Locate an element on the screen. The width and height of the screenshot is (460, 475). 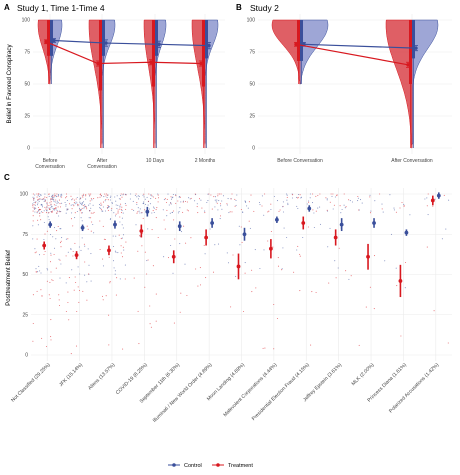
panel-c-x-tick-0: Not Classified (29.25%) is located at coordinates (31, 383).